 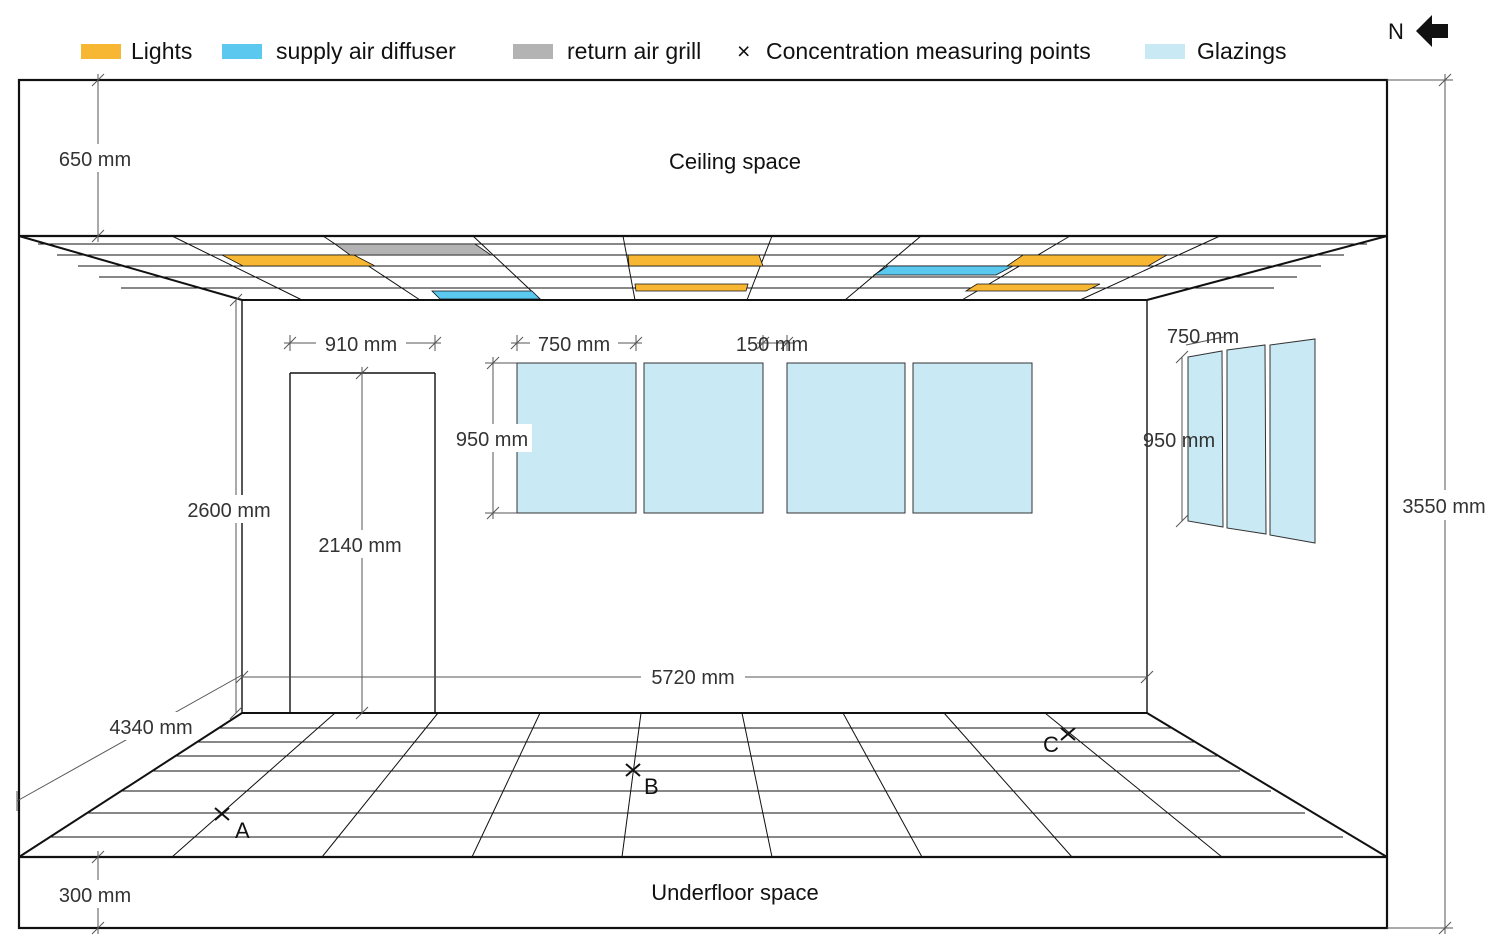 What do you see at coordinates (1165, 51) in the screenshot?
I see `legend-swatch-glazings` at bounding box center [1165, 51].